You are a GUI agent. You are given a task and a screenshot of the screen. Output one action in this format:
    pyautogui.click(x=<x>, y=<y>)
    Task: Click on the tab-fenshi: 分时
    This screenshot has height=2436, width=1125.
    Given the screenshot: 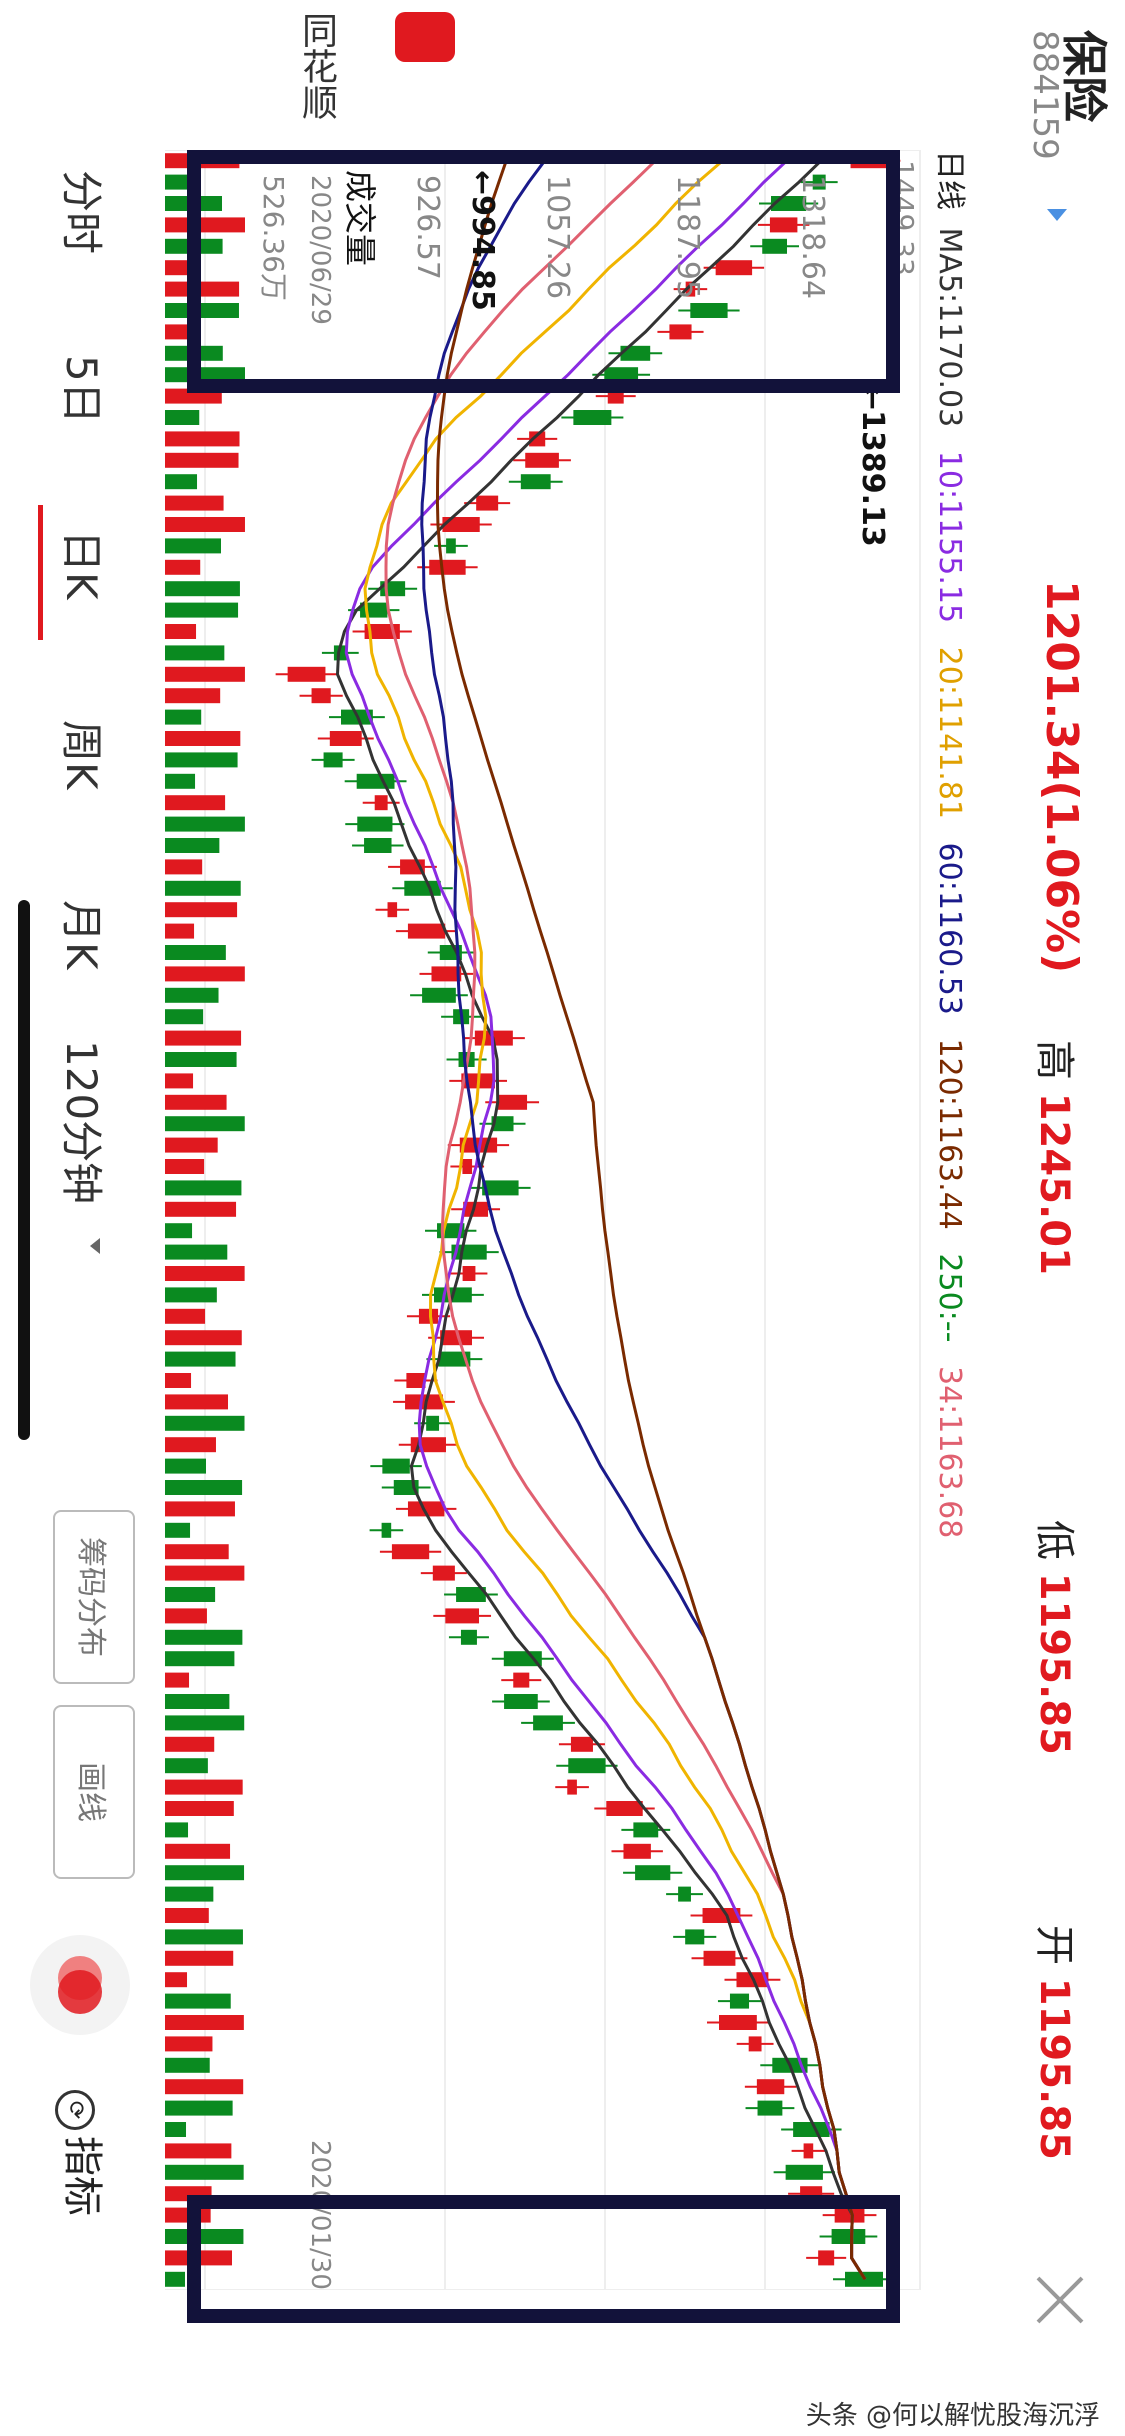 What is the action you would take?
    pyautogui.click(x=81, y=212)
    